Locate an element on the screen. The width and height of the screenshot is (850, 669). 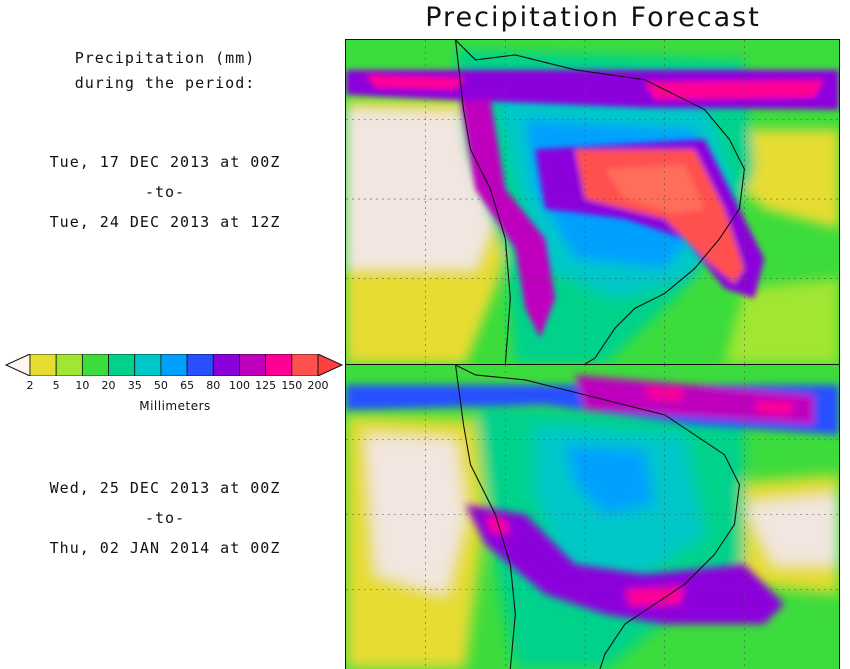
legend-above-arrow is located at coordinates (330, 365).